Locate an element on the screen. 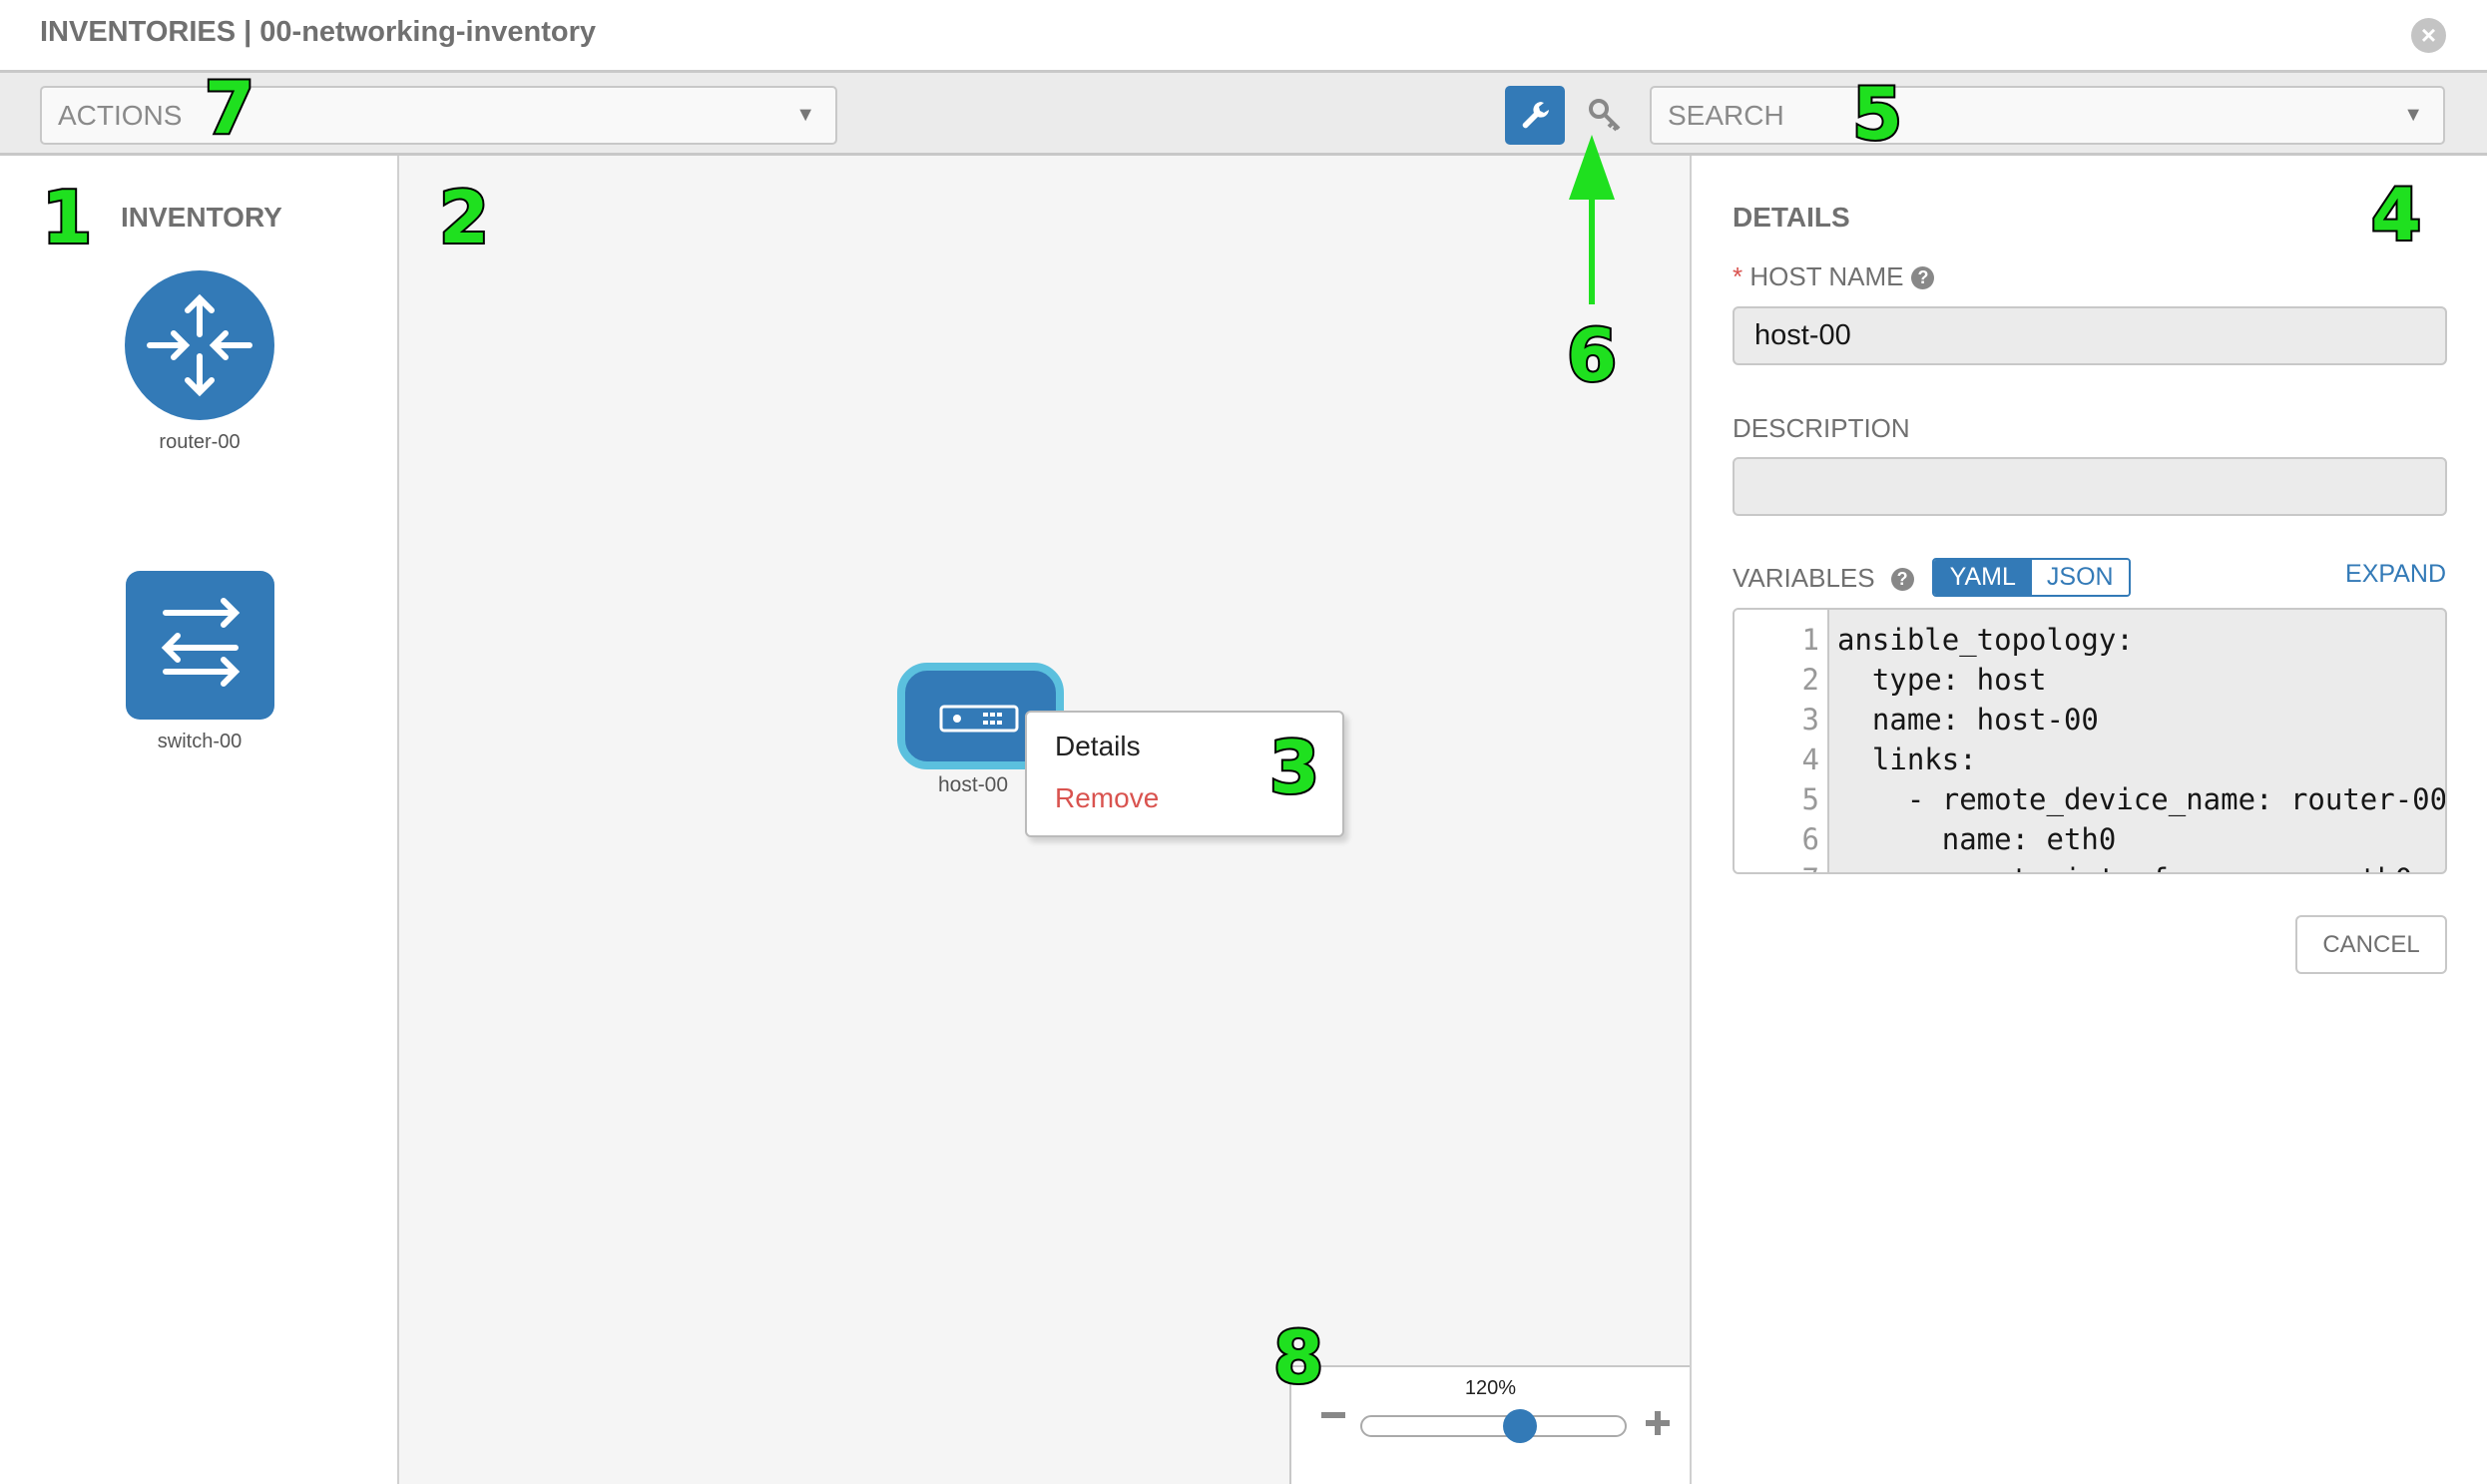 The height and width of the screenshot is (1484, 2487). variables-label: VARIABLES? is located at coordinates (1823, 578).